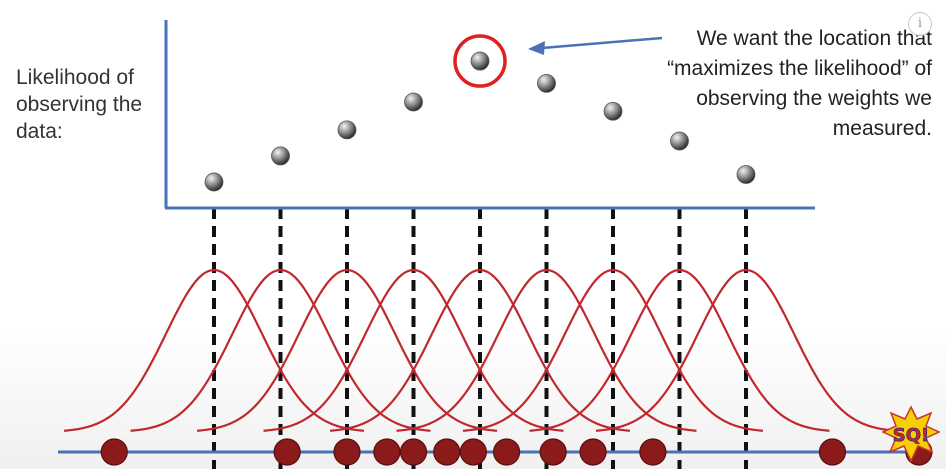 The image size is (946, 469). I want to click on annotation-arrow-head, so click(536, 48).